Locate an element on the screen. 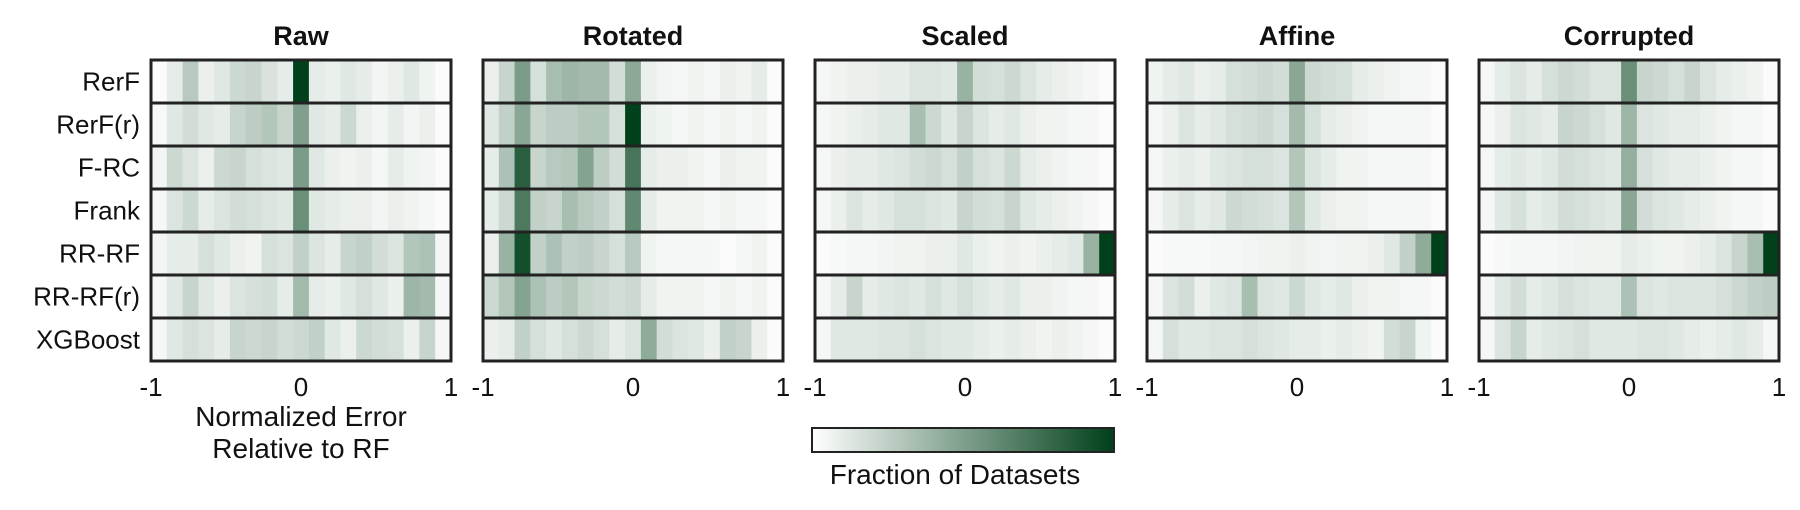 The width and height of the screenshot is (1800, 510). row-label: RerF(r) is located at coordinates (98, 125).